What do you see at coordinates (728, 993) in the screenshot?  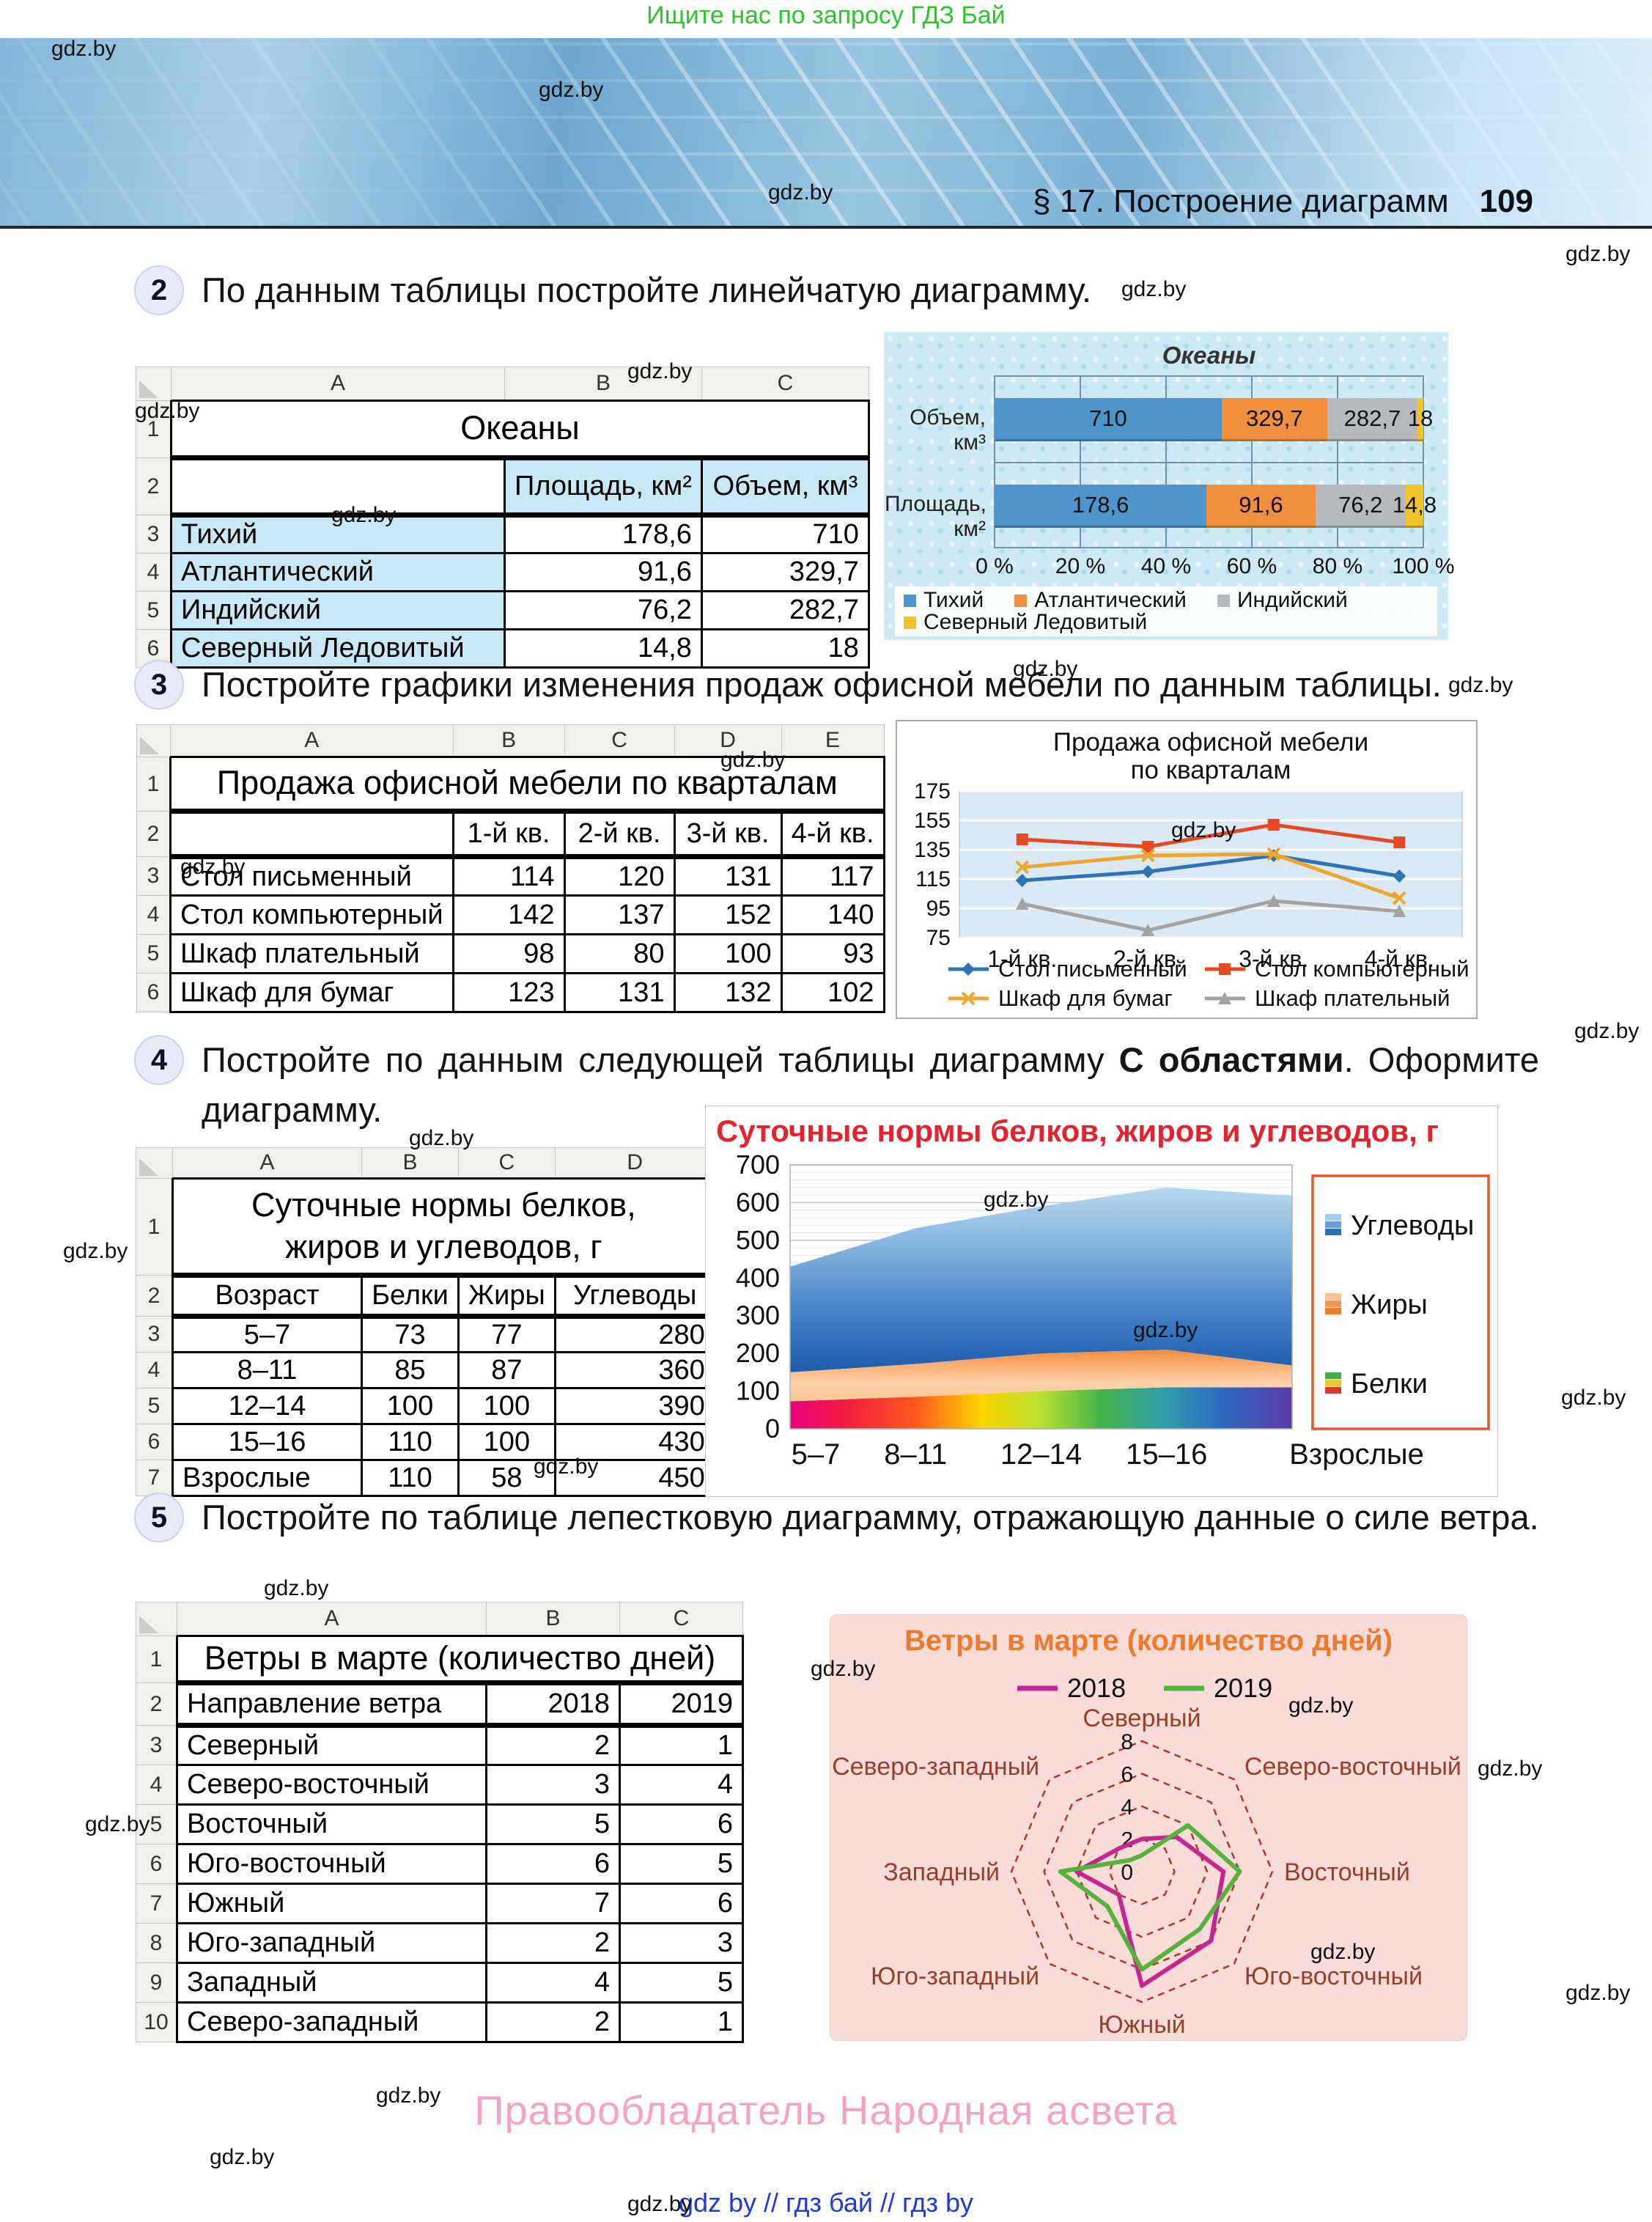 I see `cell: 132` at bounding box center [728, 993].